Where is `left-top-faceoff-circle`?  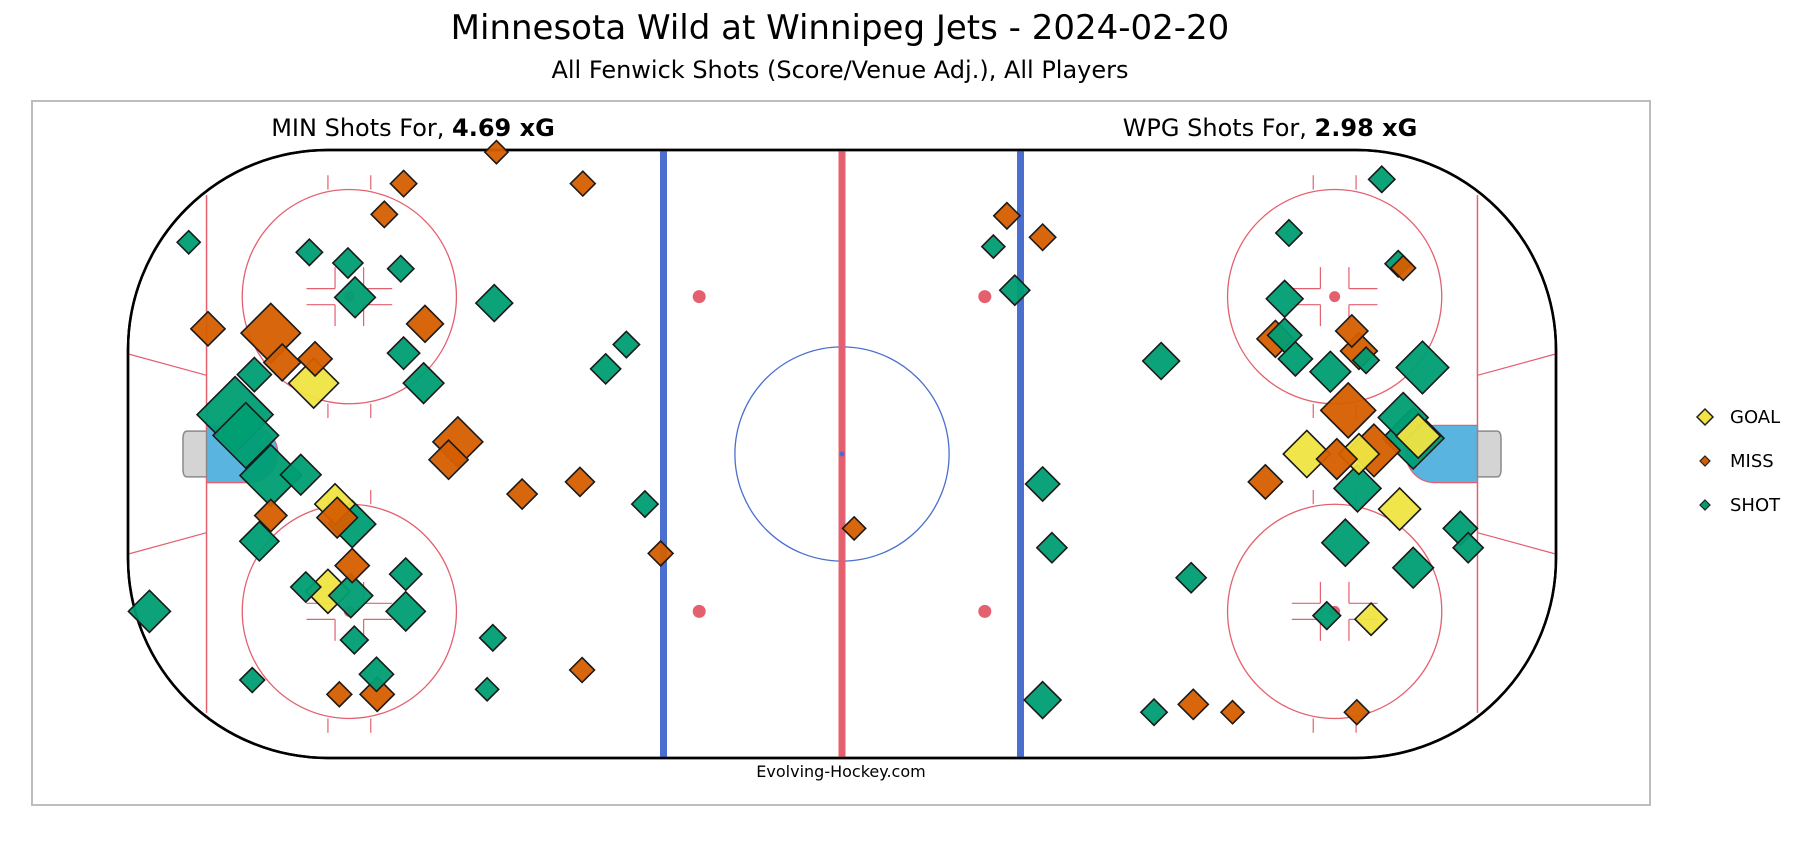 left-top-faceoff-circle is located at coordinates (349, 296).